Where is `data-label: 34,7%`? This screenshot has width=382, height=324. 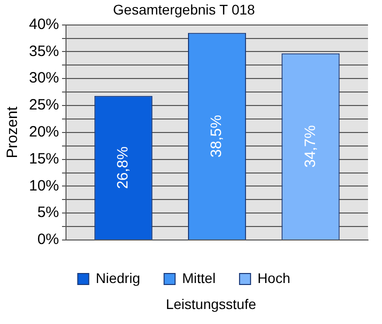
data-label: 34,7% is located at coordinates (310, 146).